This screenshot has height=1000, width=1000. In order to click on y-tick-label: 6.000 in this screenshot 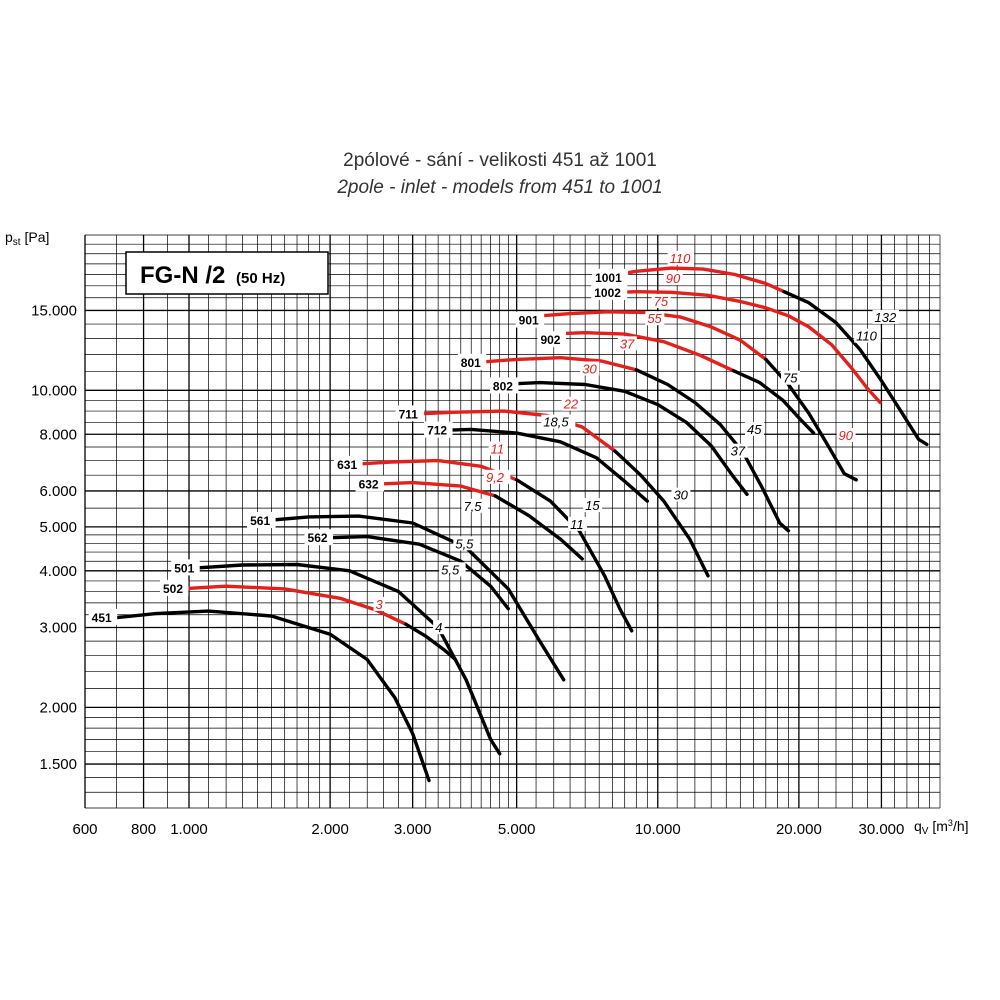, I will do `click(58, 491)`.